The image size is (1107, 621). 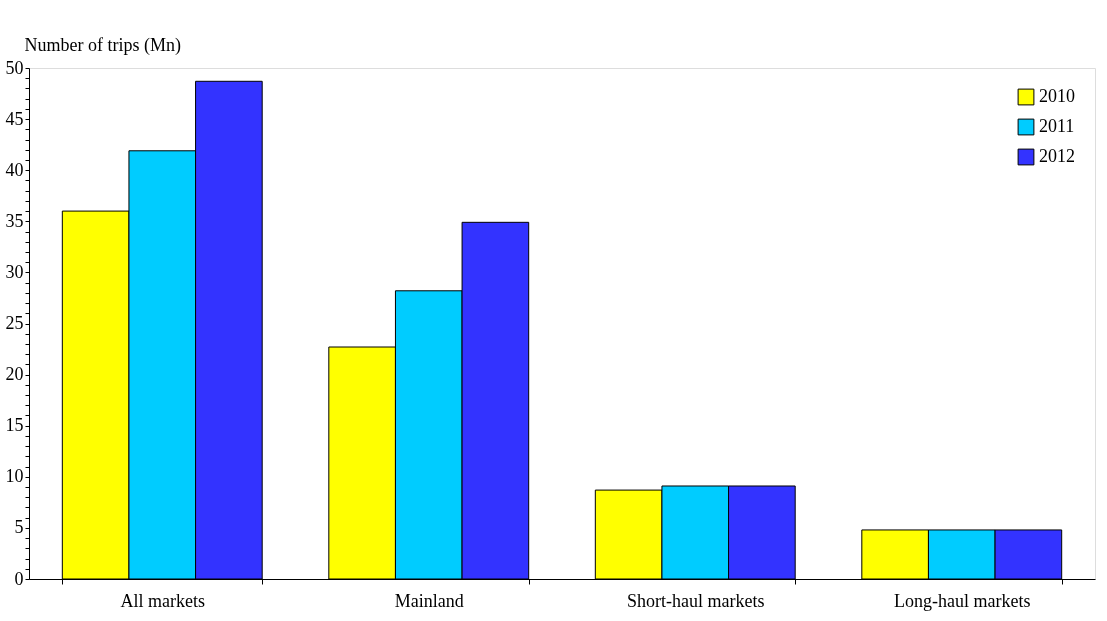 I want to click on y-tick-label: 5, so click(x=19, y=527).